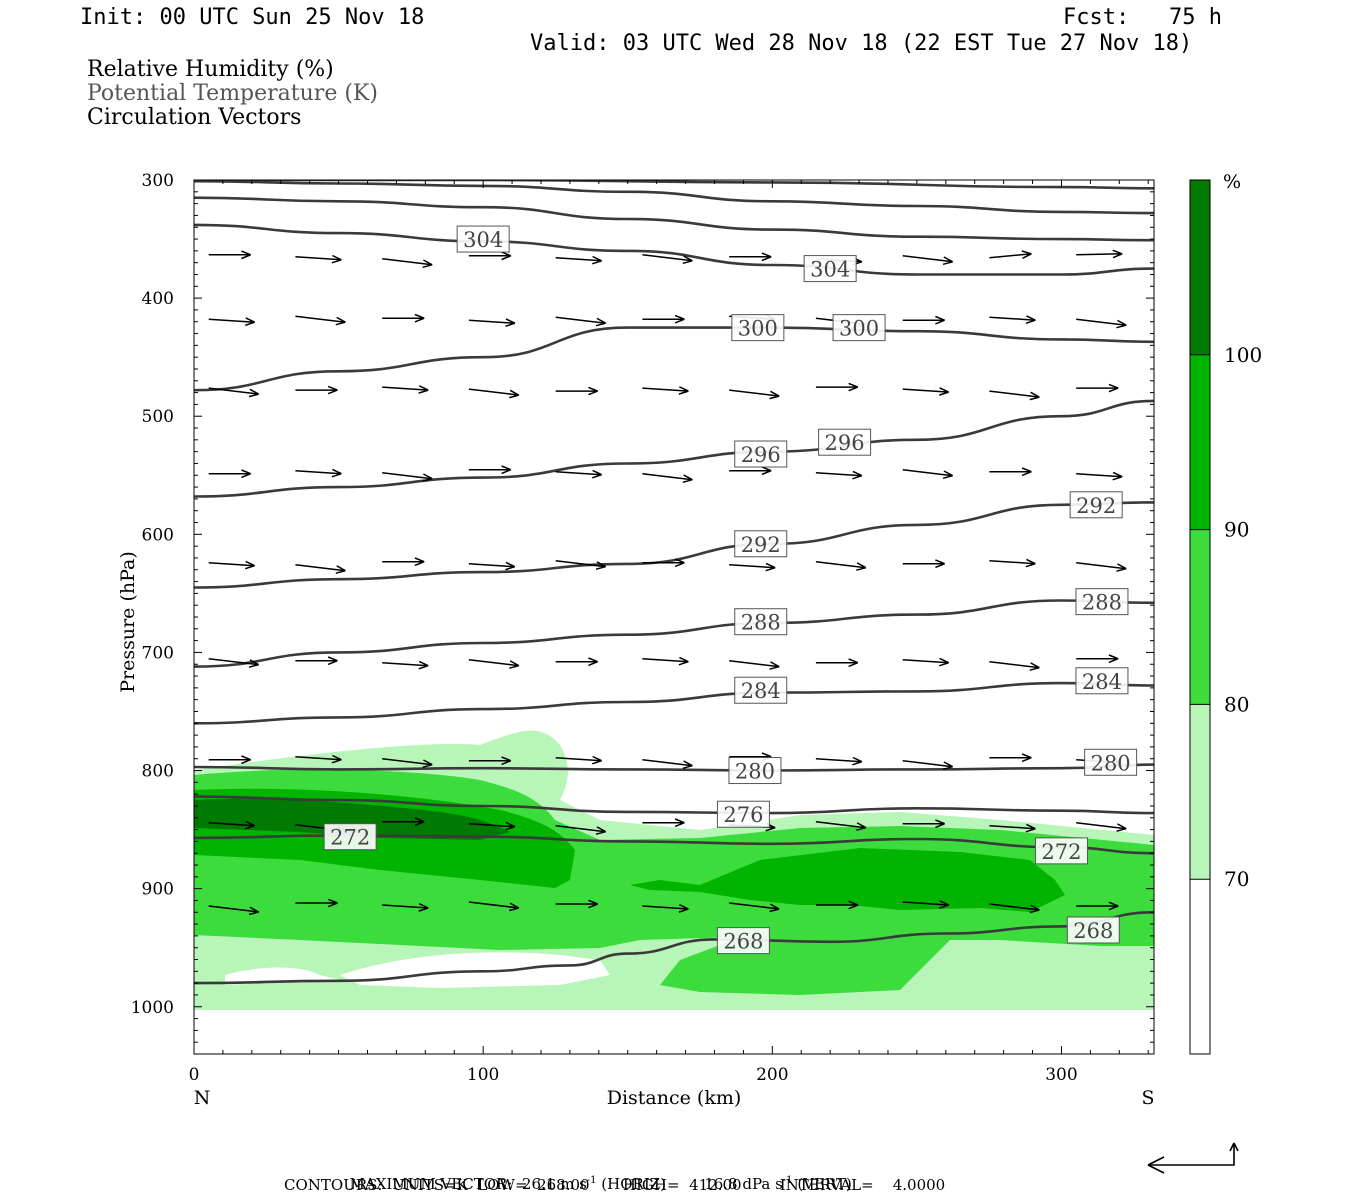  I want to click on colorbar-frame, so click(1200, 617).